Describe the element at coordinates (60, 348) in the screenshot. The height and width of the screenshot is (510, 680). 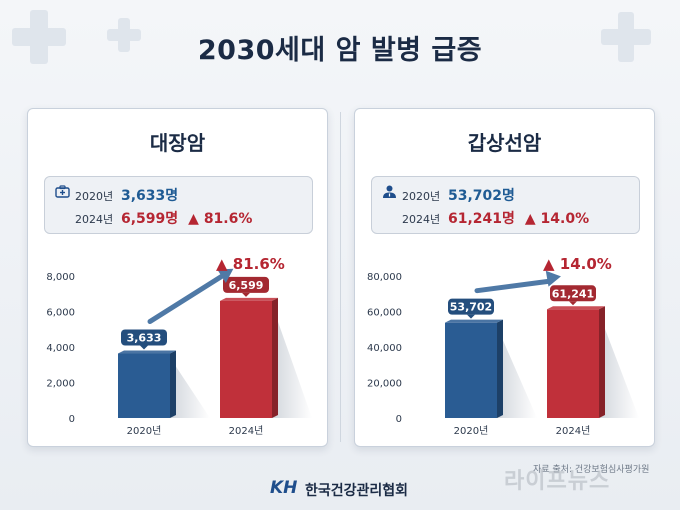
I see `y-tick-label: 4,000` at that location.